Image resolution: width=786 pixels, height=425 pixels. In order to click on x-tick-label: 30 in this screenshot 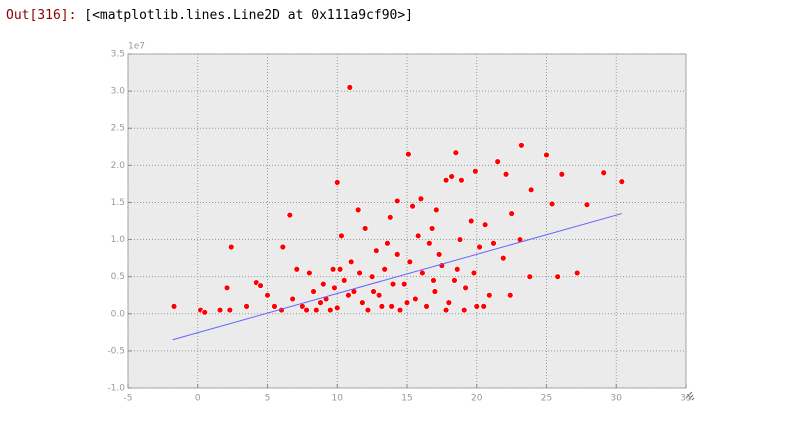, I will do `click(617, 399)`.